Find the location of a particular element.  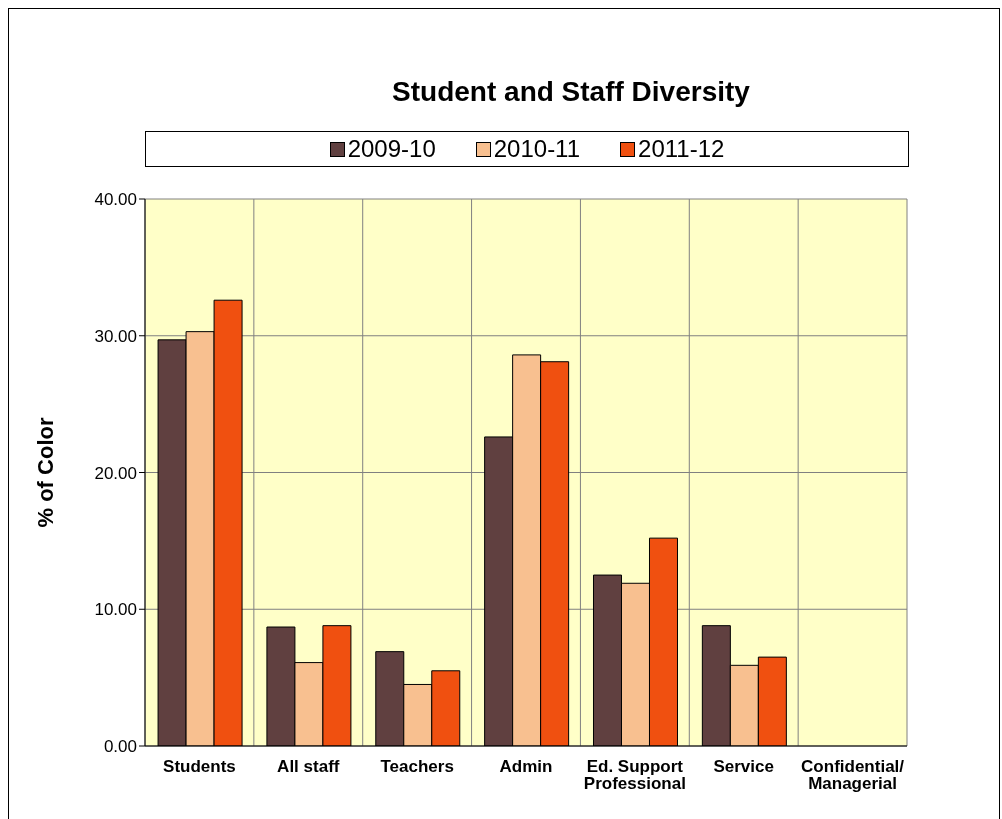

x-tick-label: Ed. Support Professional is located at coordinates (634, 775).